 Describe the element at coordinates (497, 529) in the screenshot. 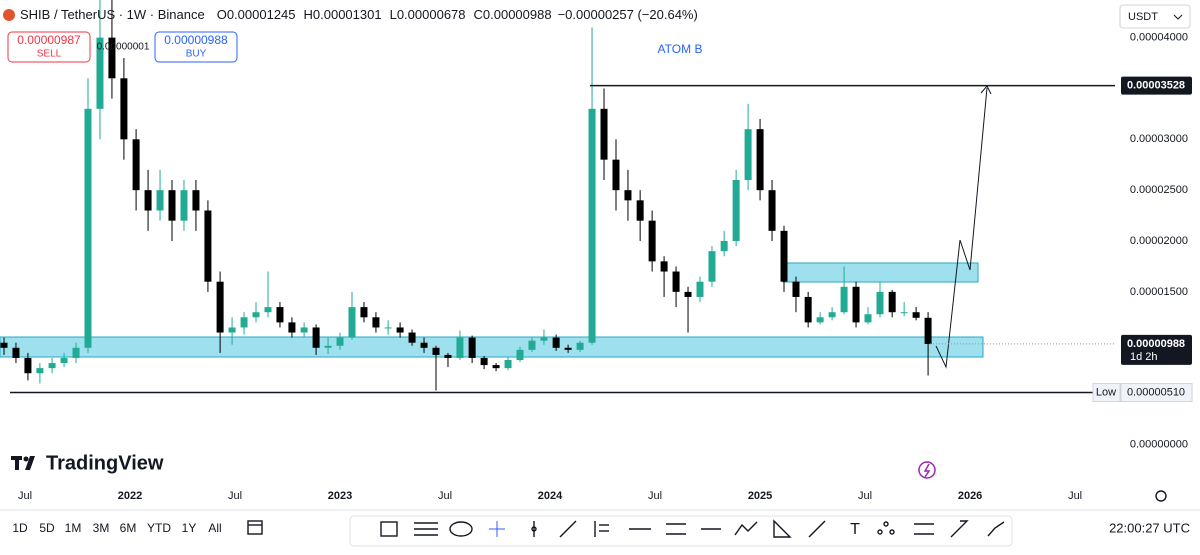

I see `tool-crosshair` at that location.